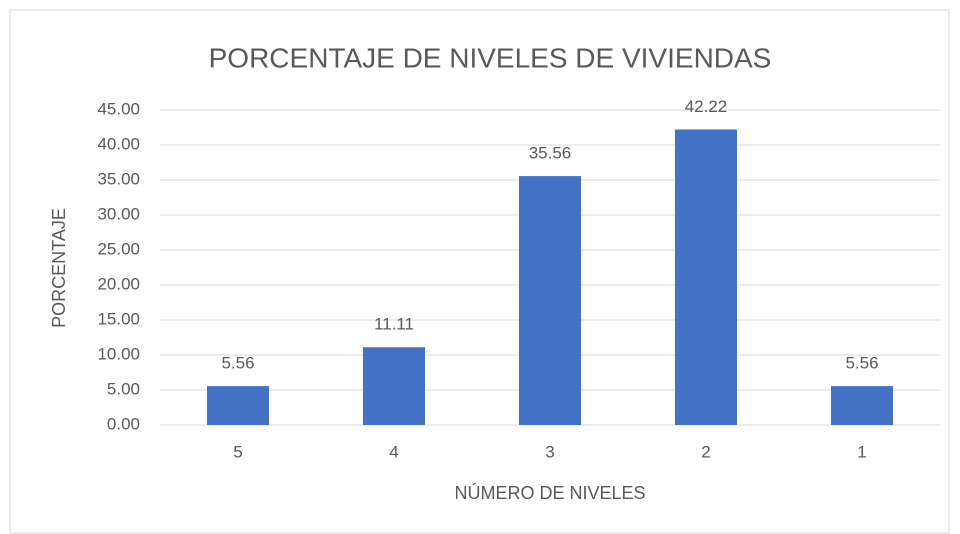 Image resolution: width=960 pixels, height=534 pixels. Describe the element at coordinates (550, 153) in the screenshot. I see `data-label: 35.56` at that location.